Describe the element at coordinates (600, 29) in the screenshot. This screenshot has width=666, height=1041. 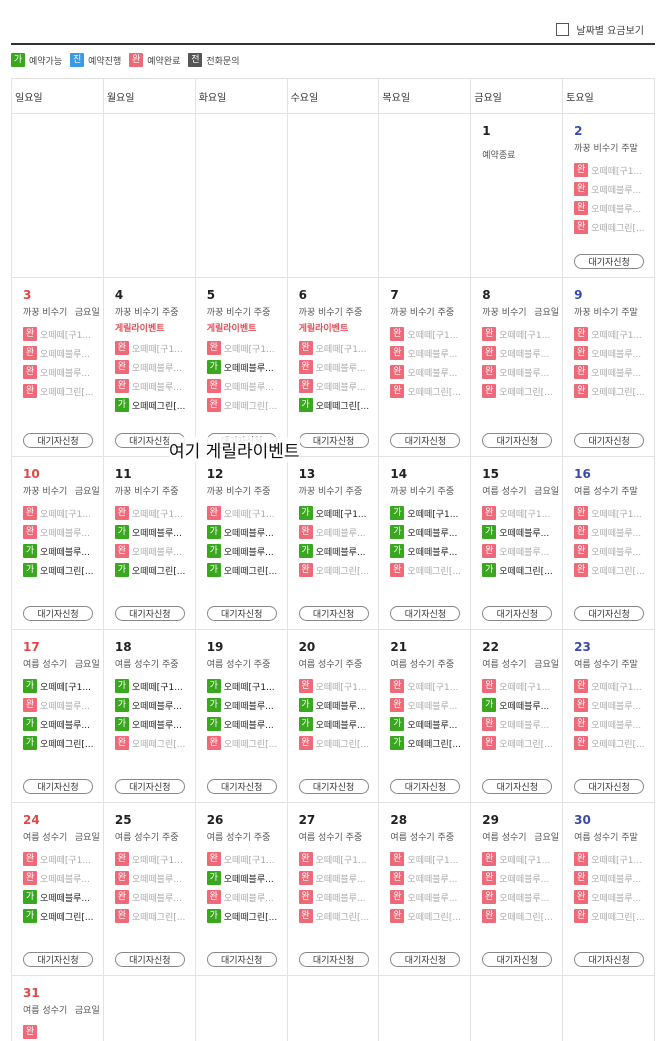
I see `price-by-date-toggle: 날짜별 요금보기` at that location.